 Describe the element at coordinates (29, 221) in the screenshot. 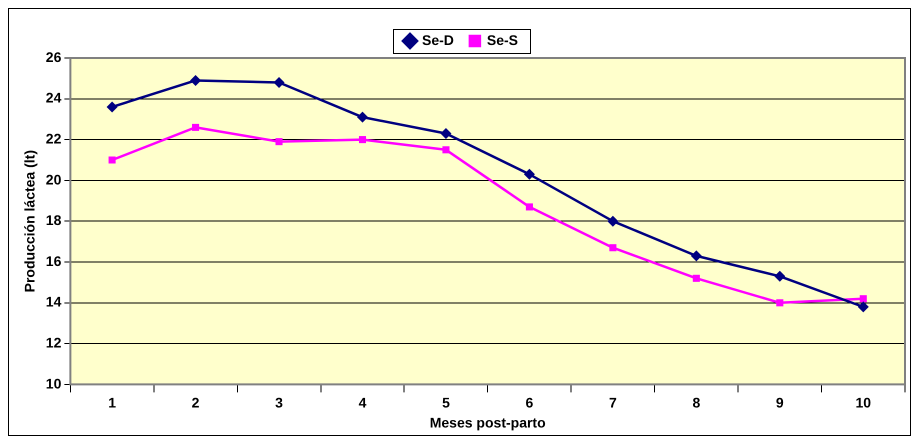

I see `y-axis-title: Producción láctea (lt)` at that location.